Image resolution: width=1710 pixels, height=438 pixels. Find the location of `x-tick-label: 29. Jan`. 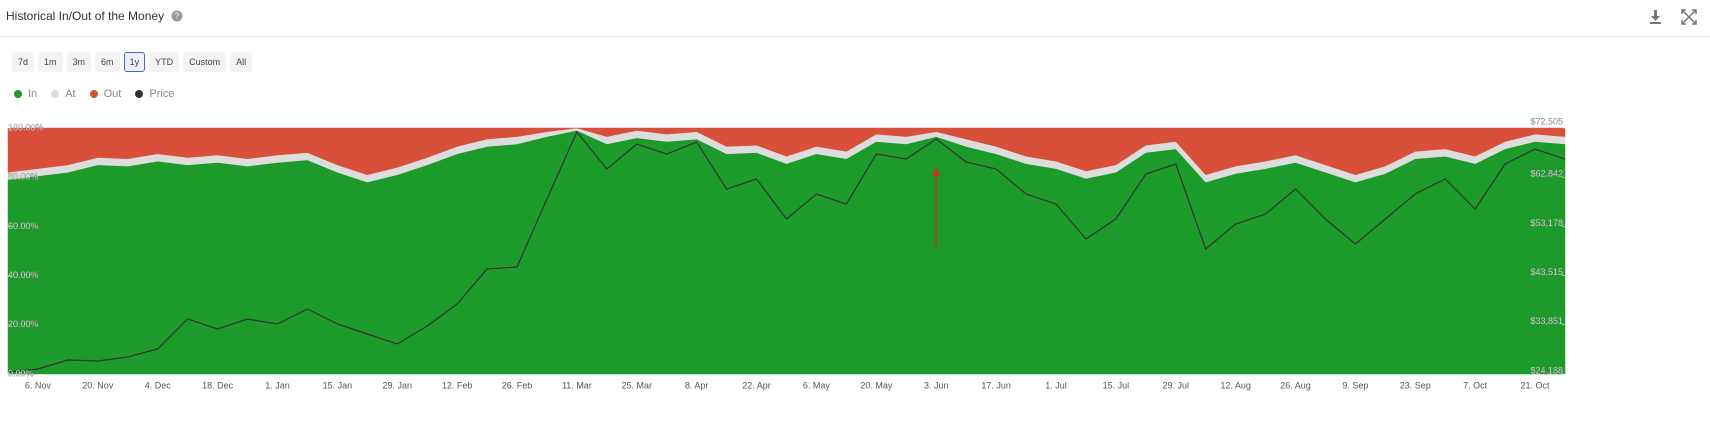

x-tick-label: 29. Jan is located at coordinates (397, 385).